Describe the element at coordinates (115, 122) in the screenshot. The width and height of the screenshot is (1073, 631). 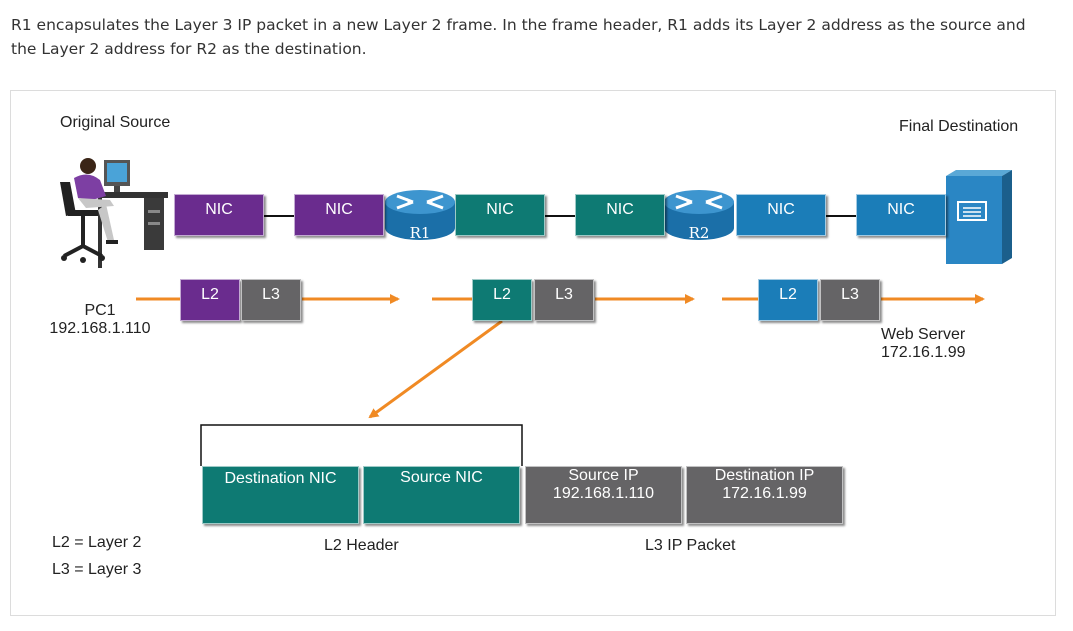
I see `original-source-label: Original Source` at that location.